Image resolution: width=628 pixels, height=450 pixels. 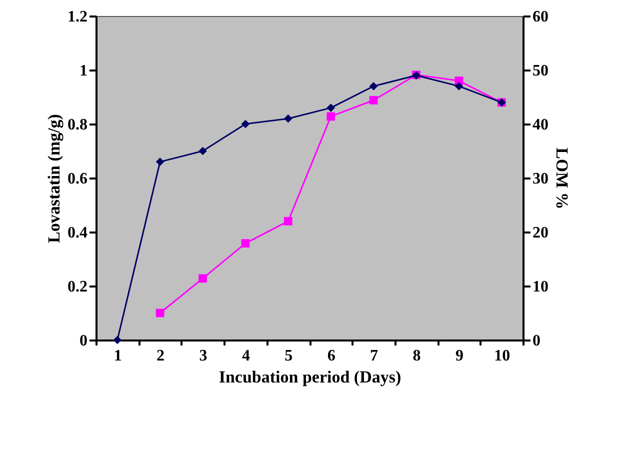 I want to click on y-tick-label: 0.6, so click(x=78, y=179).